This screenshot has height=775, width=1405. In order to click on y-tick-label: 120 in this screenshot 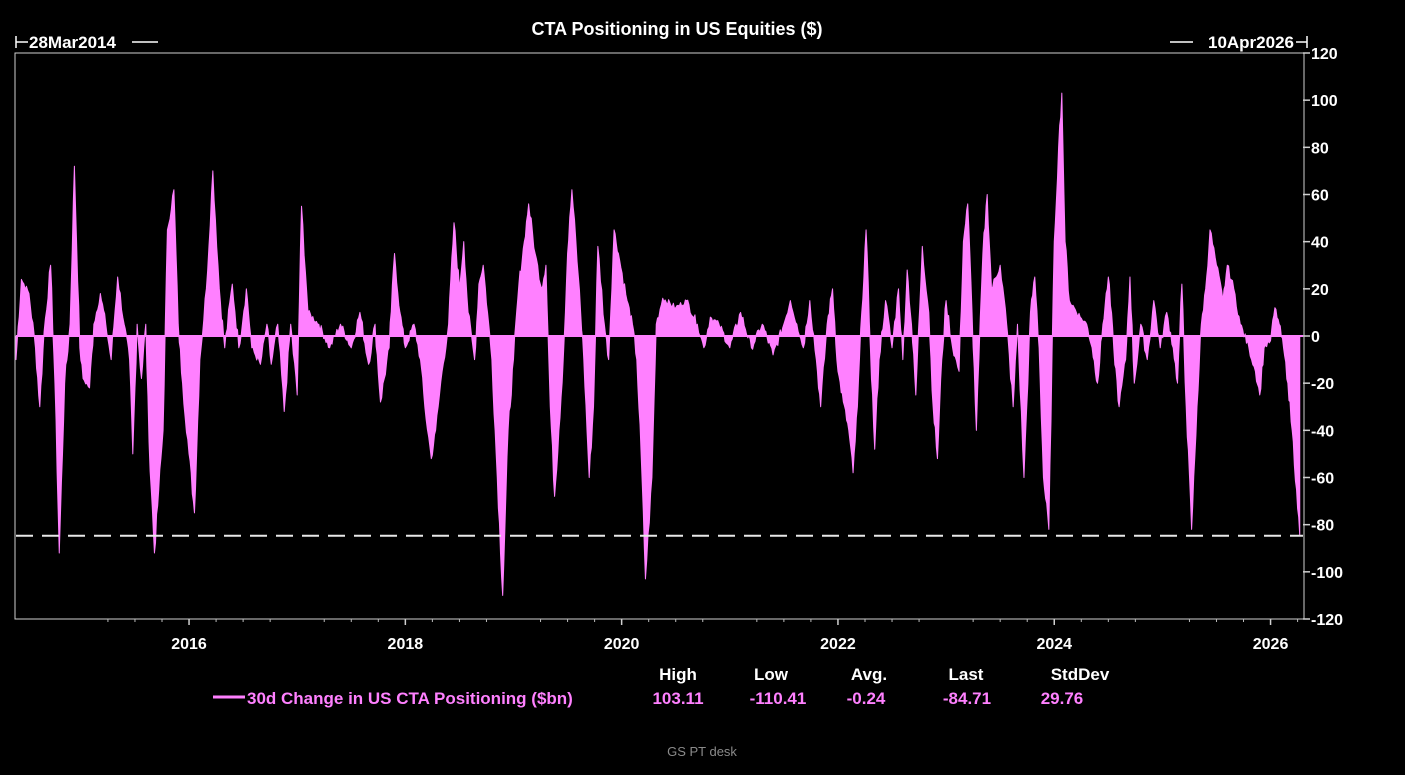, I will do `click(1324, 54)`.